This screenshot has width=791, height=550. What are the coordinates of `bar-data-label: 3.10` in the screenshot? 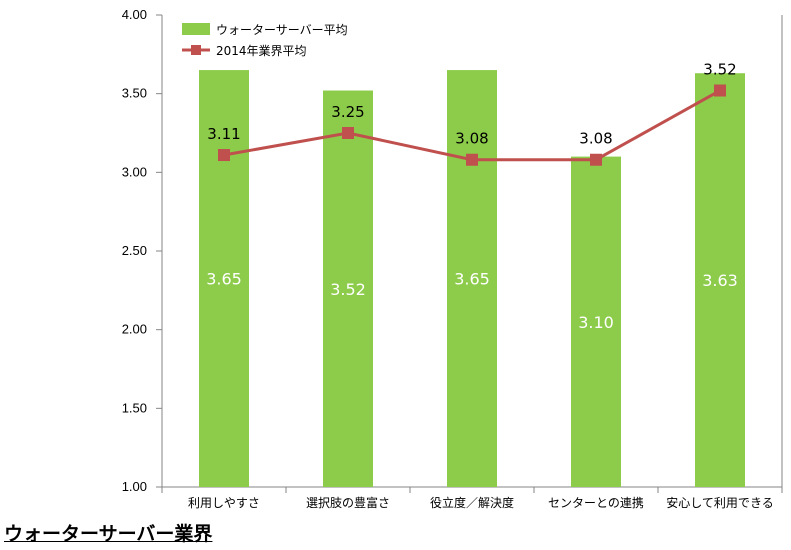 It's located at (596, 322).